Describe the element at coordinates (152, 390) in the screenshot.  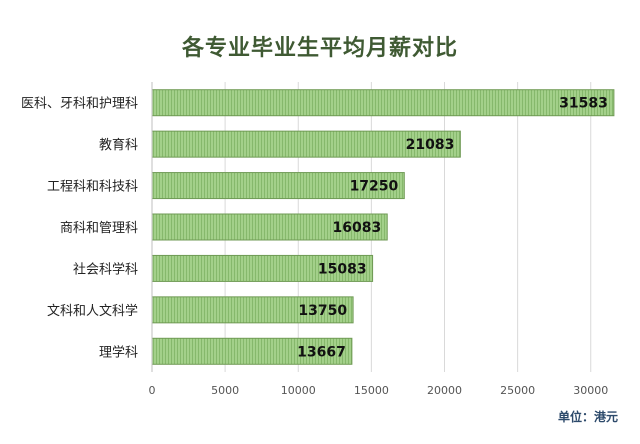
I see `x-tick-label: 0` at that location.